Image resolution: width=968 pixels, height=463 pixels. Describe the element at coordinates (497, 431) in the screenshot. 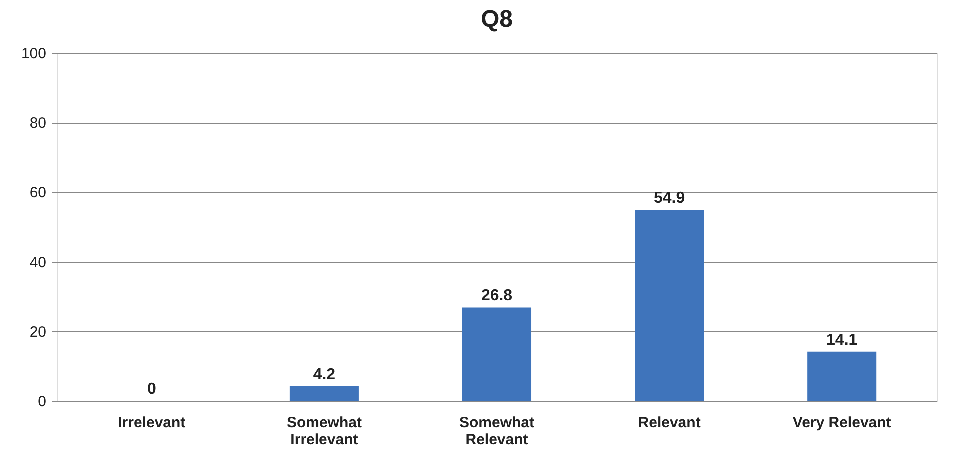

I see `x-tick-label: Somewhat Relevant` at that location.